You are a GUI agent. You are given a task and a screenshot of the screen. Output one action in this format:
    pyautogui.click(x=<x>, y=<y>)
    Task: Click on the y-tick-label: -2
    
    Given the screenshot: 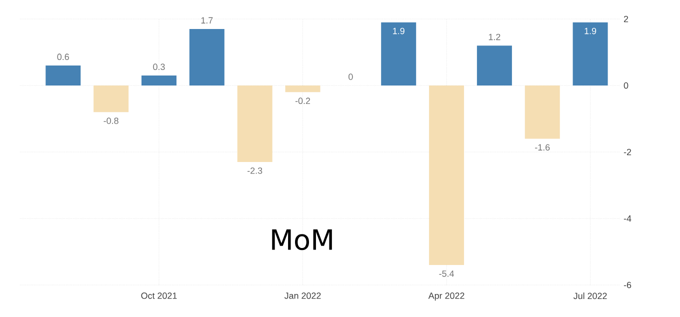 What is the action you would take?
    pyautogui.click(x=628, y=152)
    